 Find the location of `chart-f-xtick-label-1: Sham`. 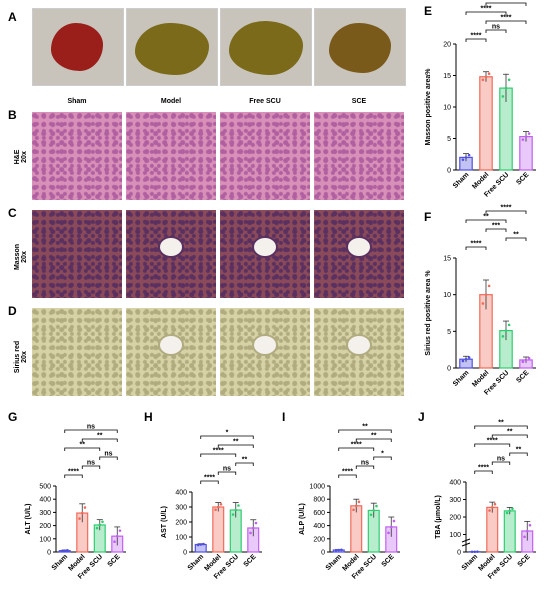

chart-f-xtick-label-1: Sham is located at coordinates (461, 378).